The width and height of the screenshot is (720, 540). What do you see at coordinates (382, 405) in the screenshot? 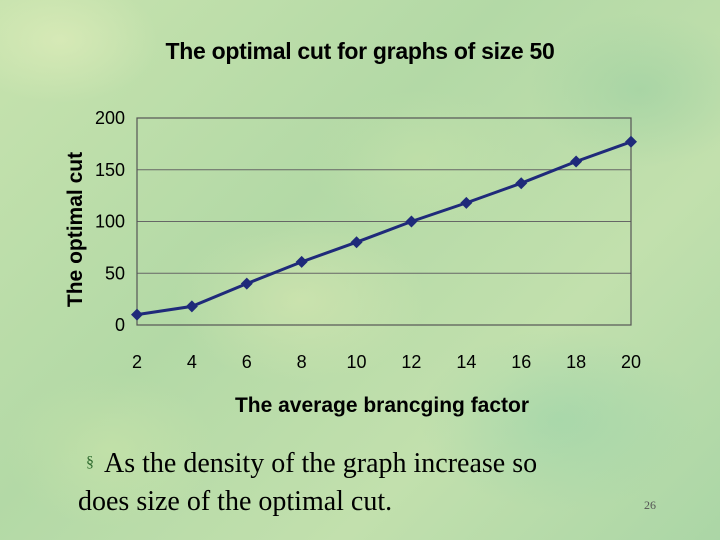
I see `x-axis-title: The average brancging factor` at bounding box center [382, 405].